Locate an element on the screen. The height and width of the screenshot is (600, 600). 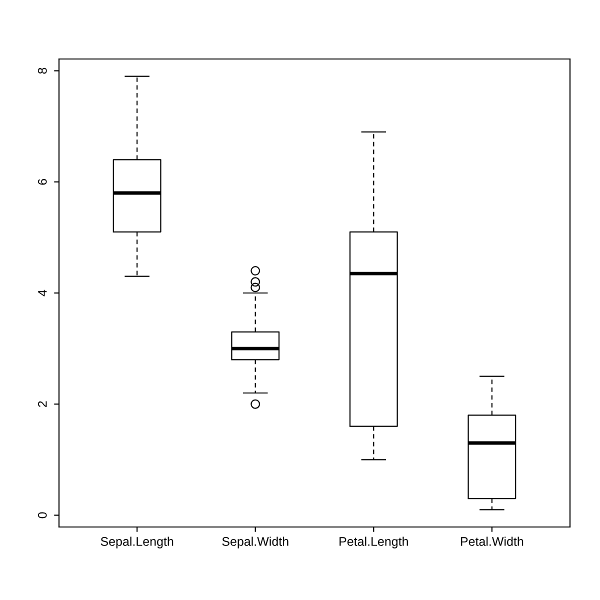
y-tick-label: 2 is located at coordinates (42, 404).